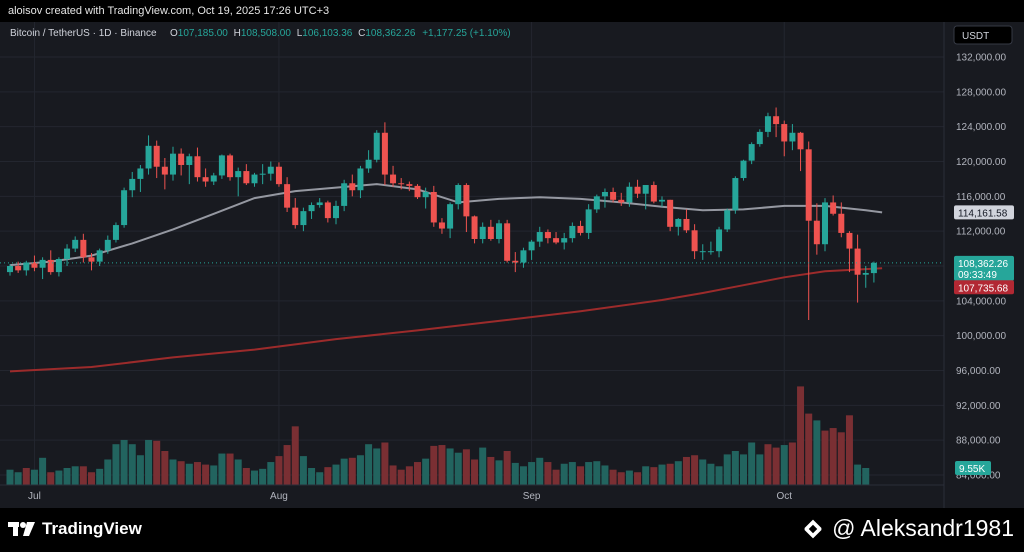 This screenshot has width=1024, height=552. What do you see at coordinates (34, 496) in the screenshot?
I see `x-tick-label: Jul` at bounding box center [34, 496].